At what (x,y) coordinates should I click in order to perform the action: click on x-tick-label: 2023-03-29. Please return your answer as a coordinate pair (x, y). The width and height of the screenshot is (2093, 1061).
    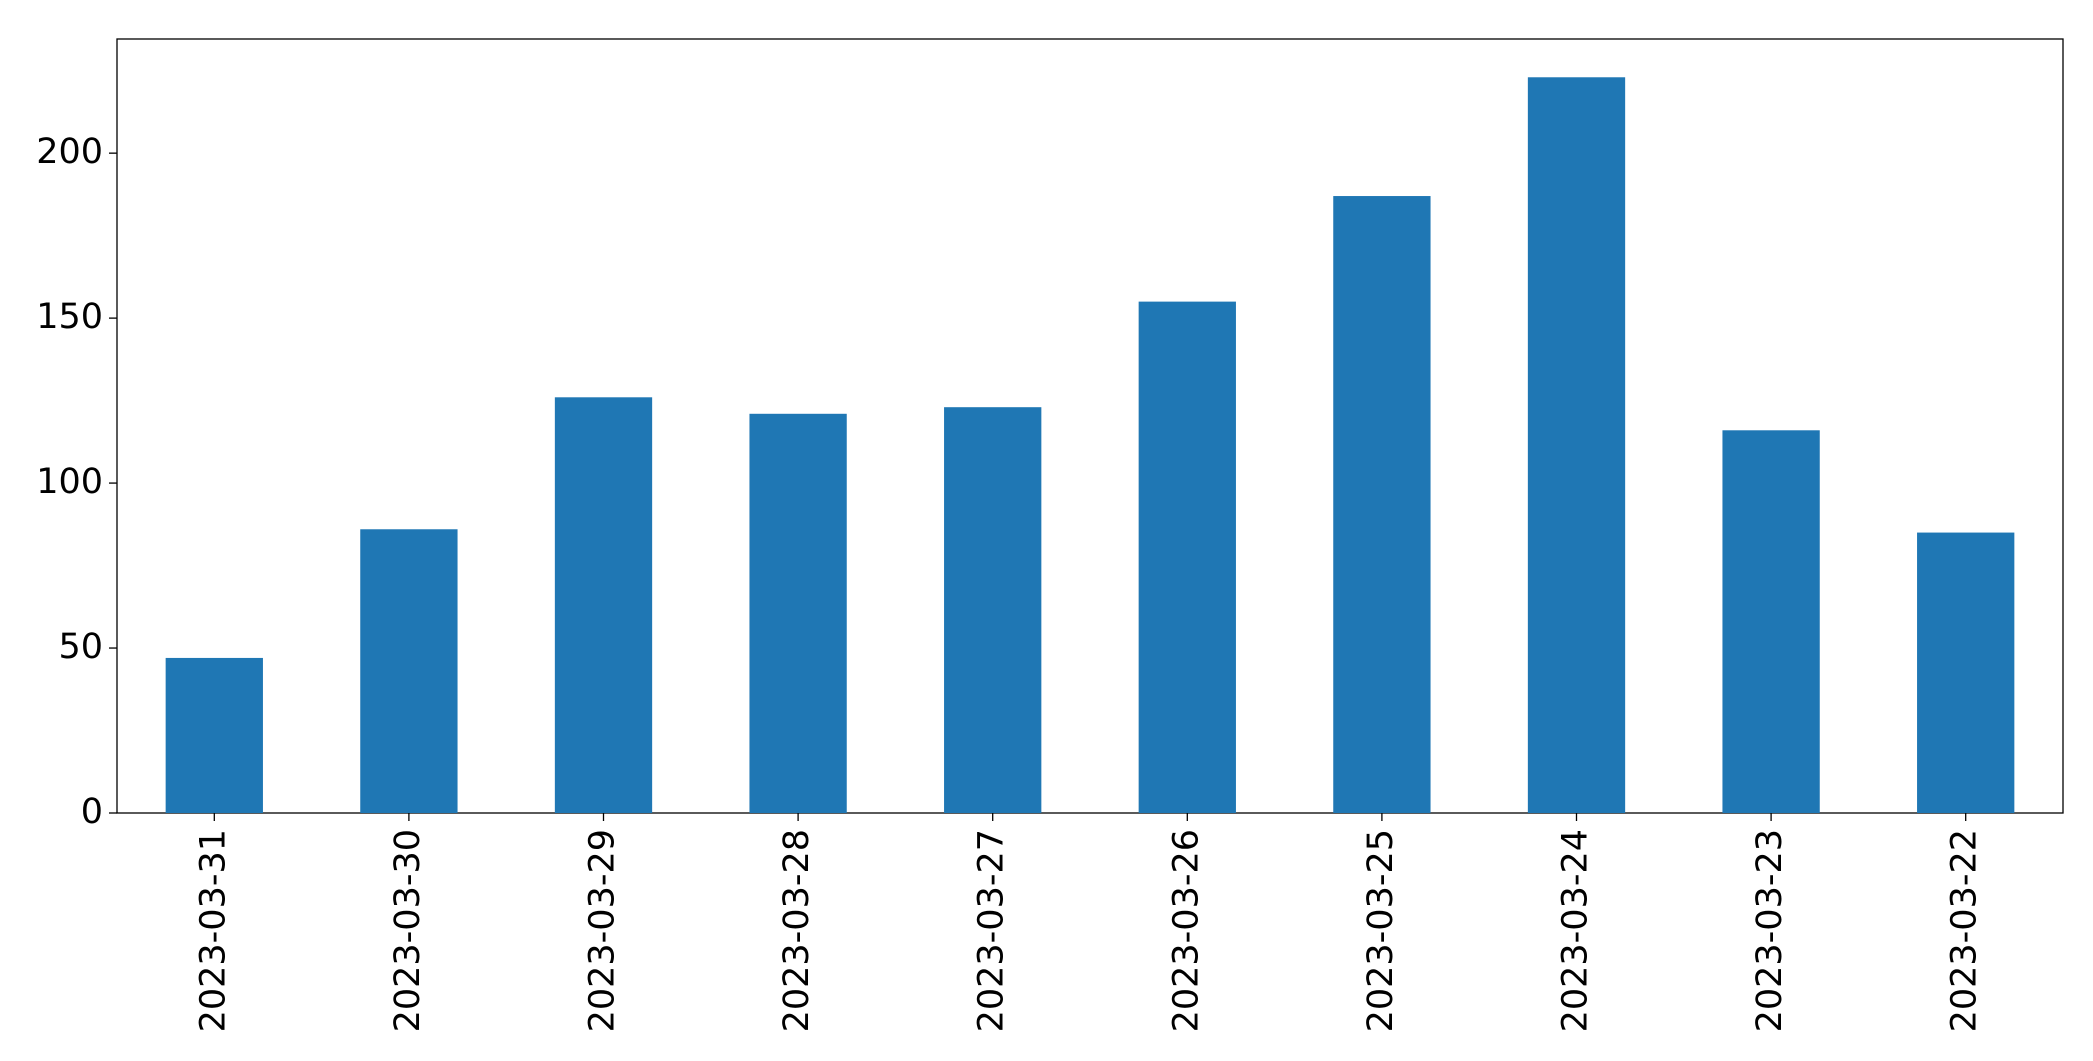
    Looking at the image, I should click on (603, 930).